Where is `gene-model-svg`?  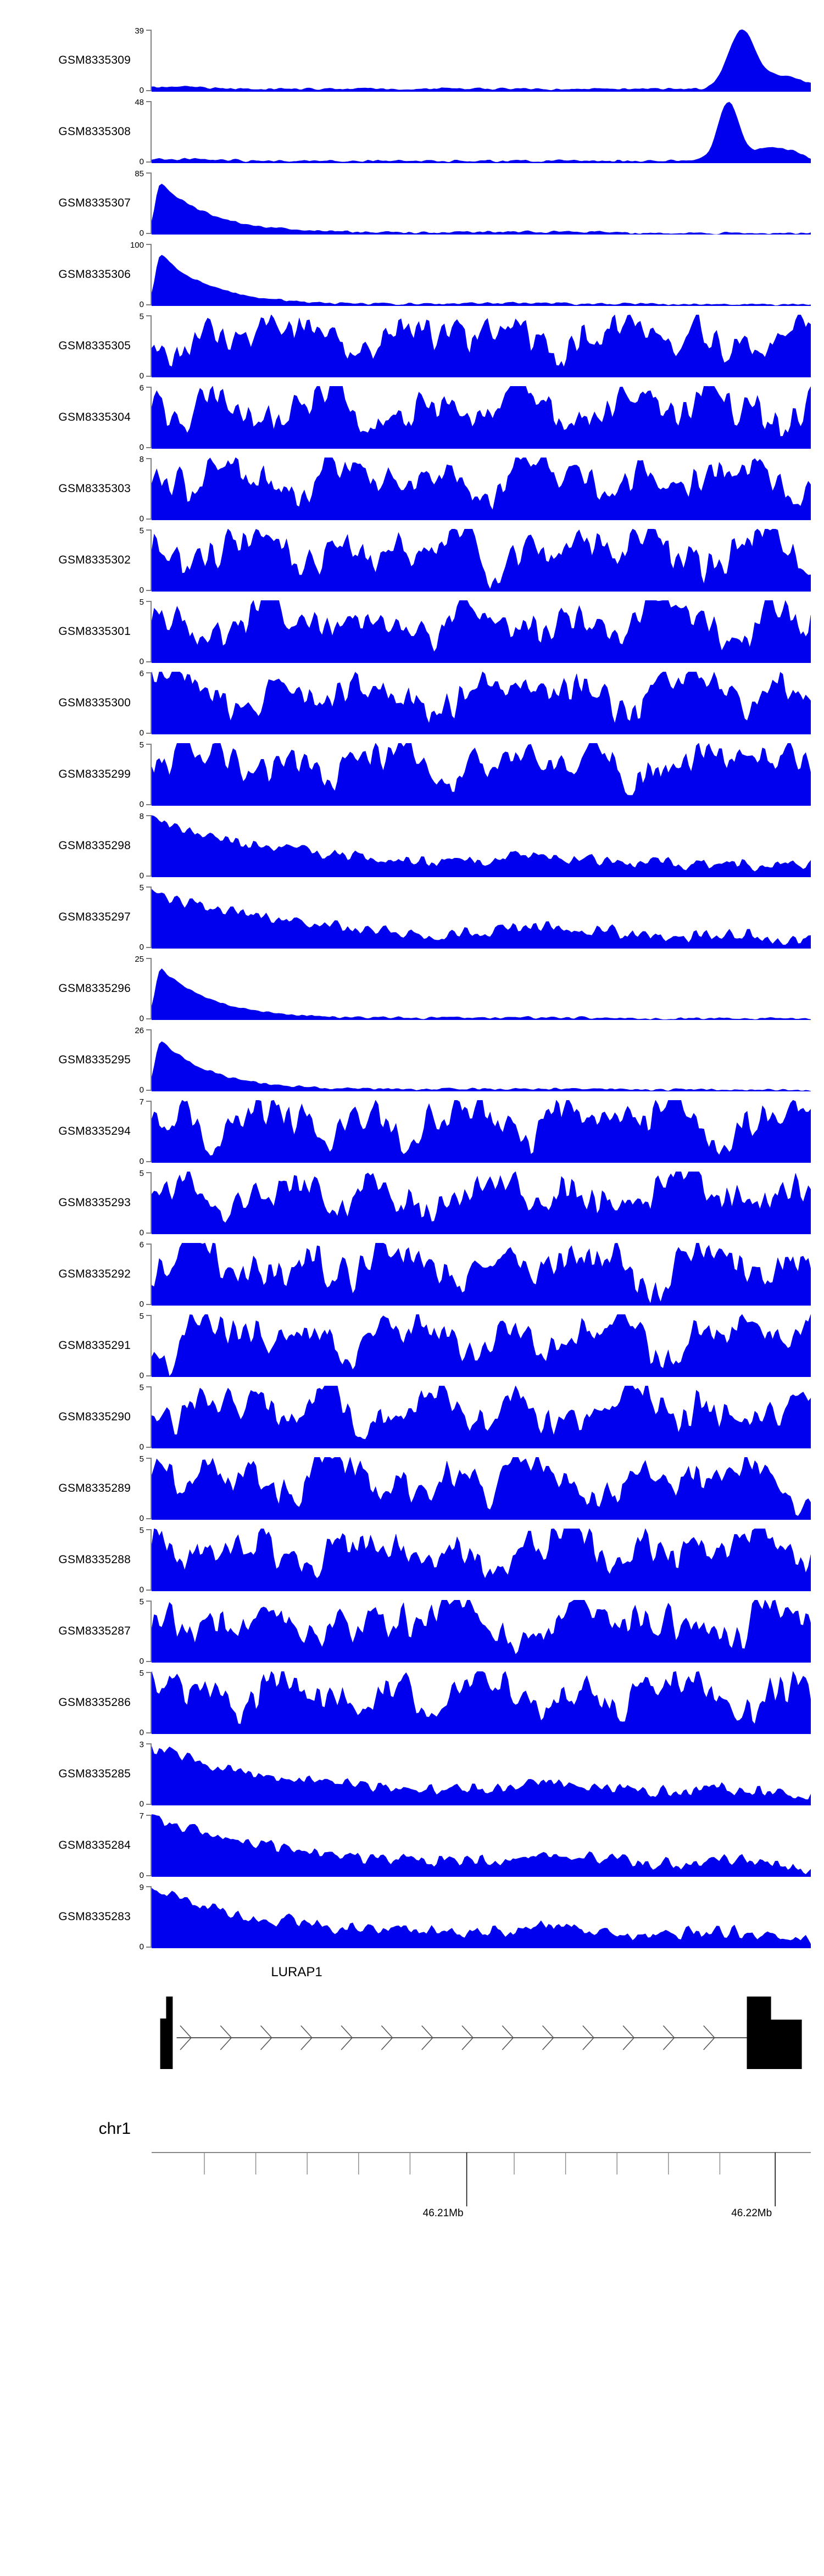
gene-model-svg is located at coordinates (412, 2032).